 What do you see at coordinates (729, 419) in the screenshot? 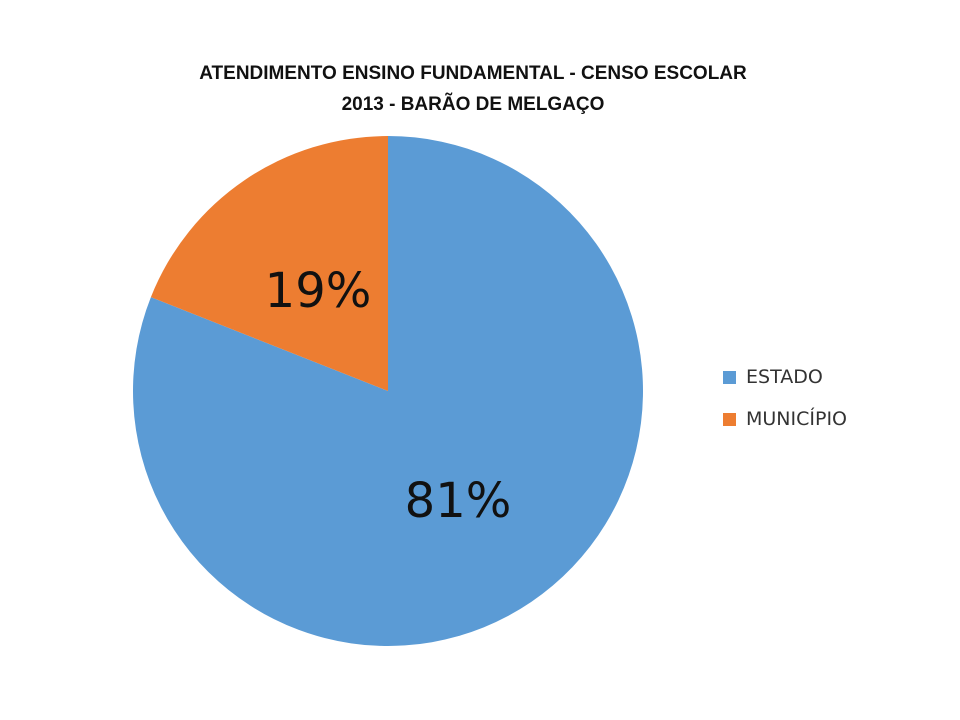
I see `legend-swatch-municipio` at bounding box center [729, 419].